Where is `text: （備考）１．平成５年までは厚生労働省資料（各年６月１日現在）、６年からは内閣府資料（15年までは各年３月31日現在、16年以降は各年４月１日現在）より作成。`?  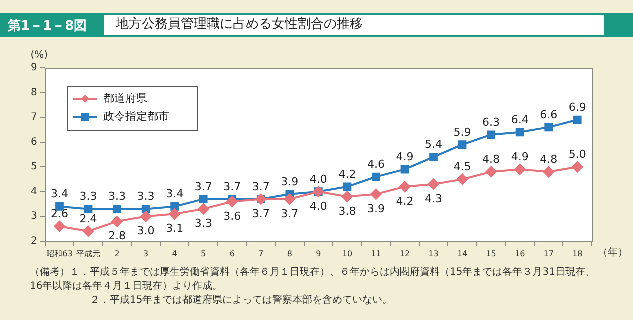
text: （備考）１．平成５年までは厚生労働省資料（各年６月１日現在）、６年からは内閣府資料（15年までは各年３月31日現在、16年以降は各年４月１日現在）より作成。 is located at coordinates (313, 280).